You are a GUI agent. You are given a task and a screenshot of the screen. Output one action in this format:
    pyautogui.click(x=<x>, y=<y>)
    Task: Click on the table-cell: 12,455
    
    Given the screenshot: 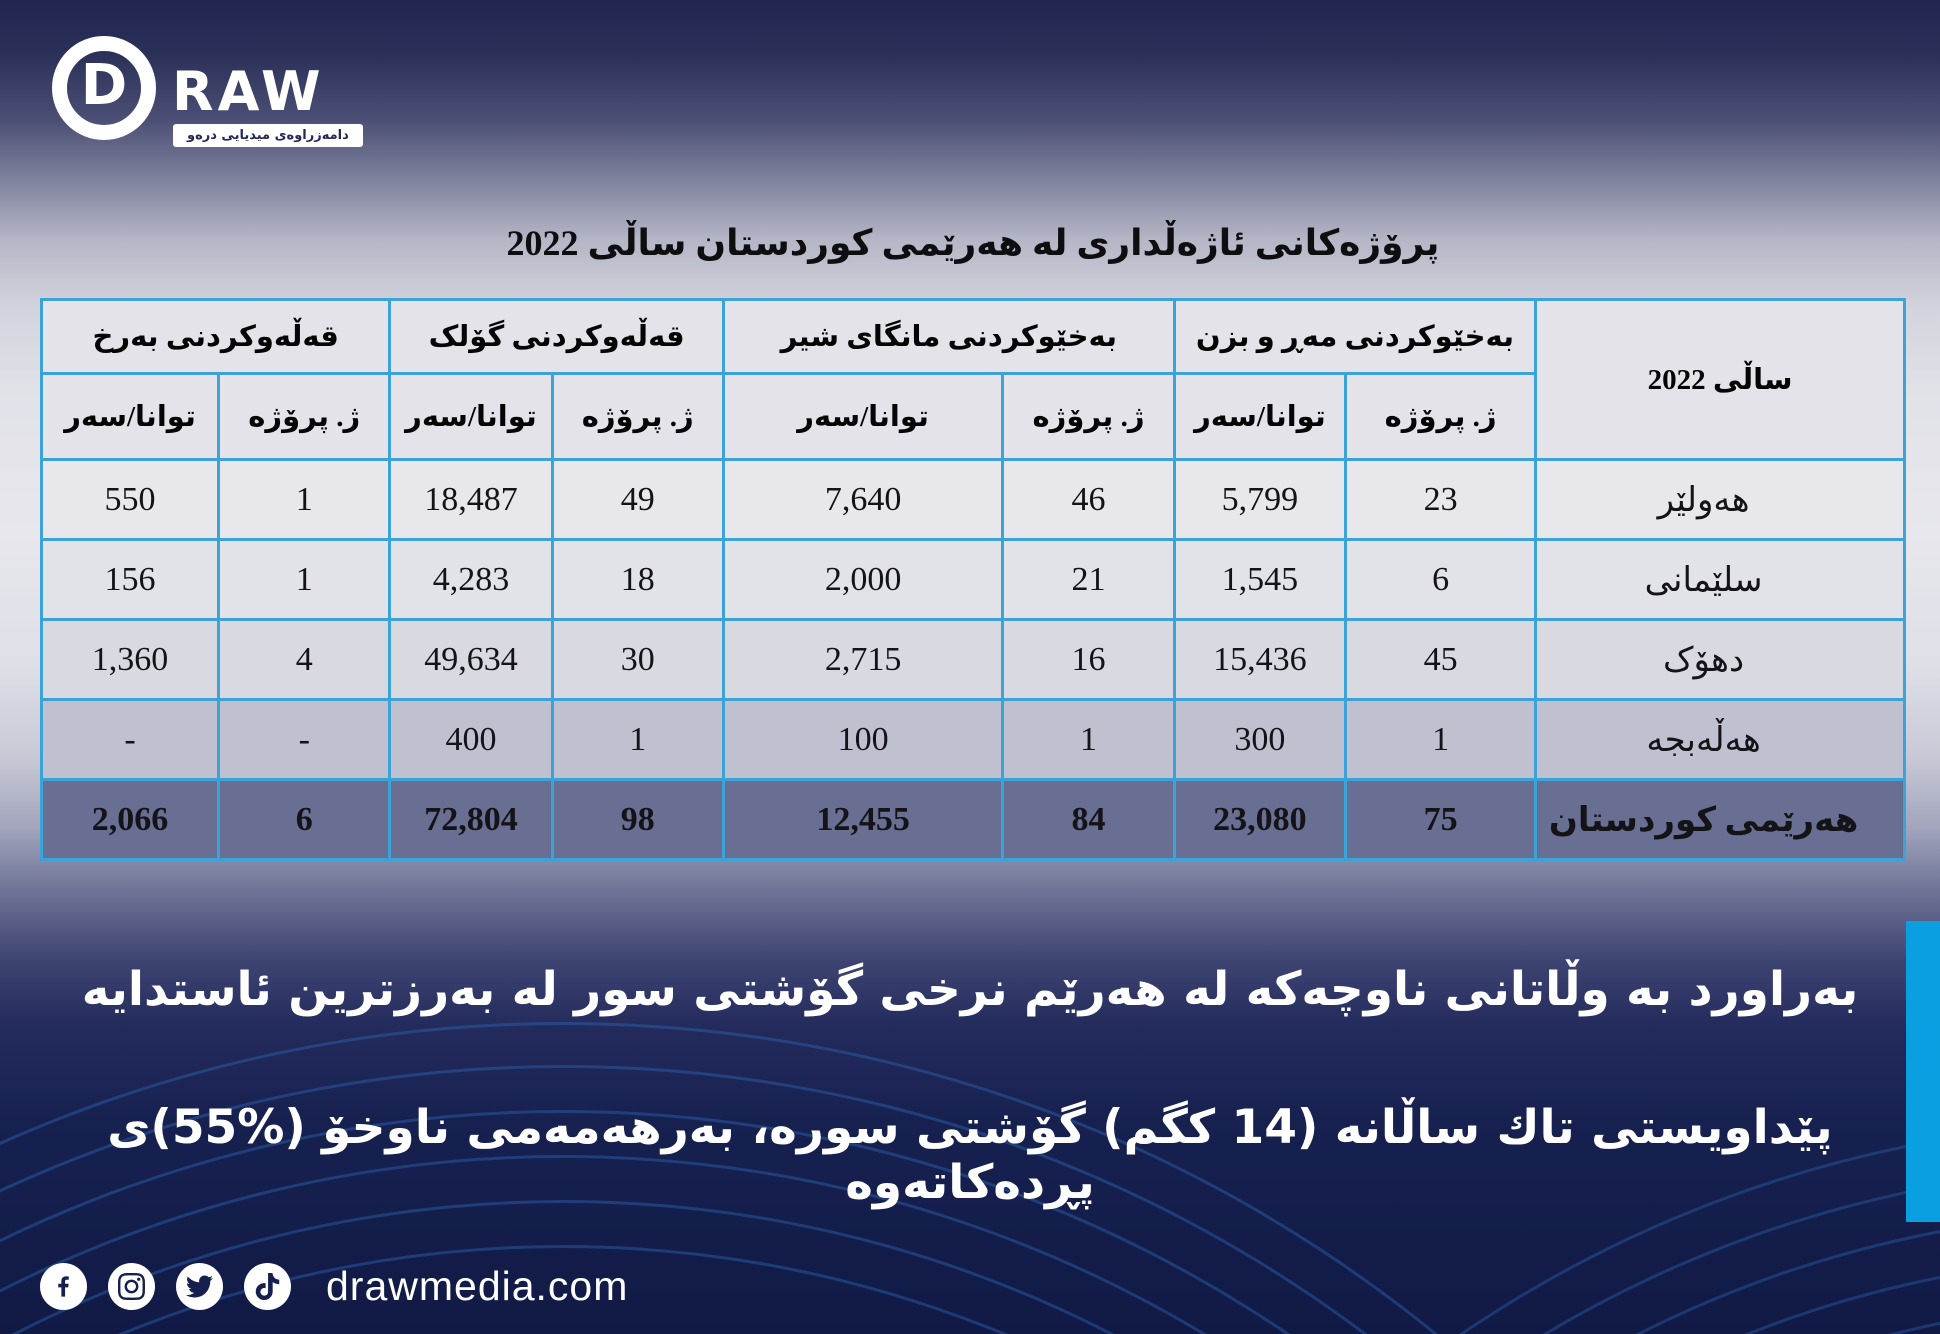 What is the action you would take?
    pyautogui.click(x=863, y=819)
    